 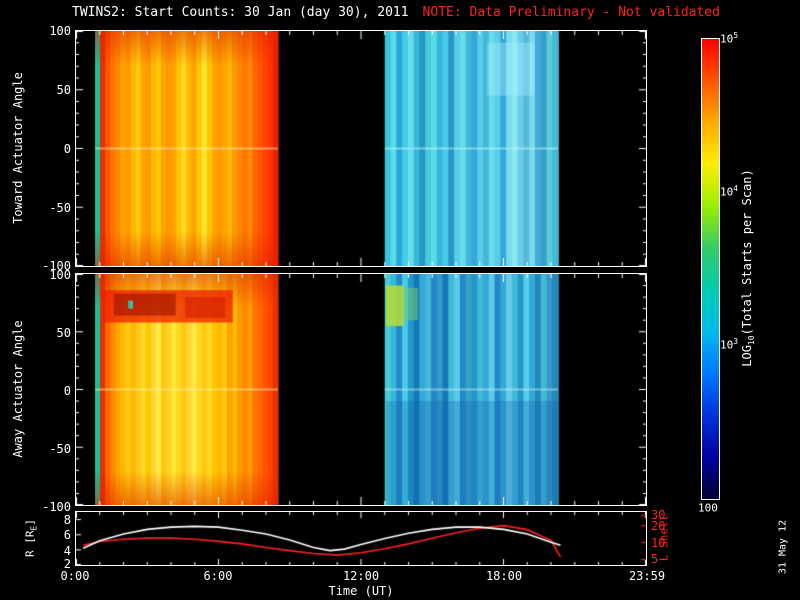 I want to click on orbit-panel, so click(x=361, y=538).